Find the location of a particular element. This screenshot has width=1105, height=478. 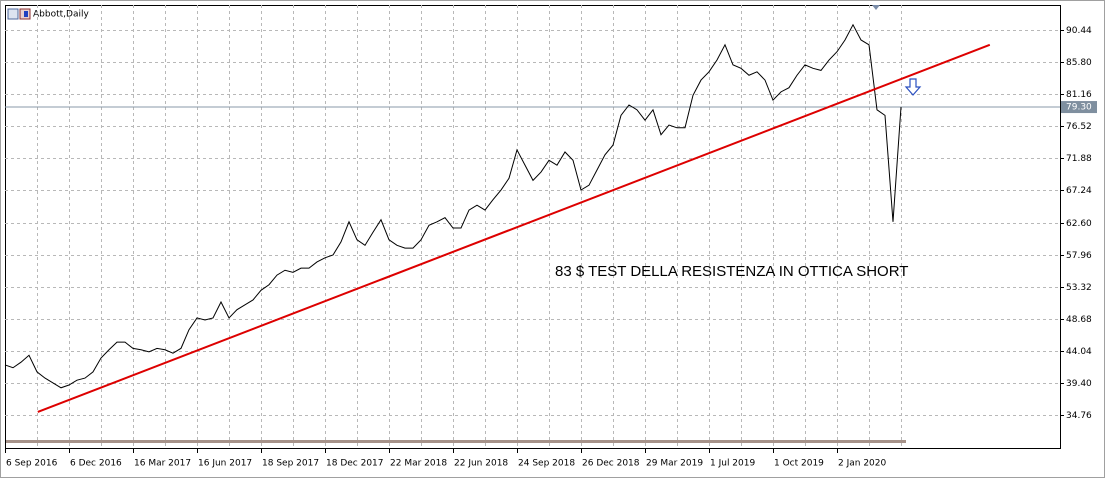

volume-strip is located at coordinates (456, 441).